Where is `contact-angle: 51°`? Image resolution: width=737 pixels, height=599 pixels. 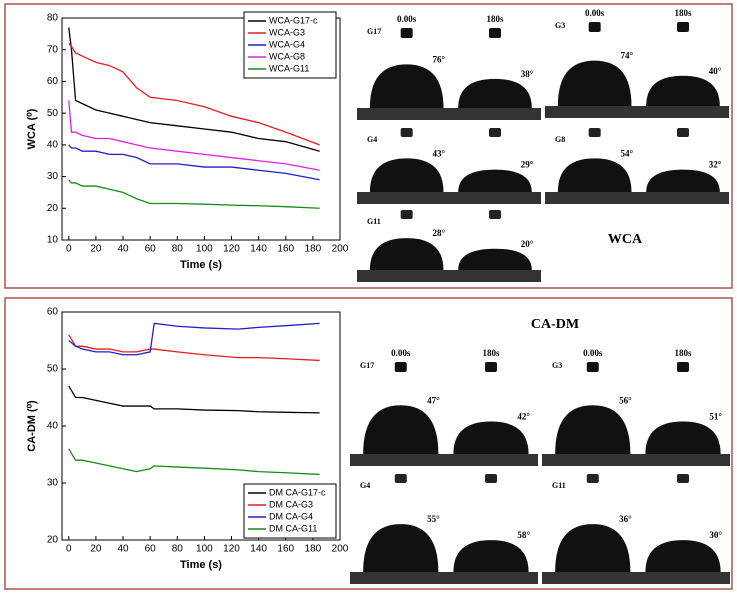
contact-angle: 51° is located at coordinates (715, 417).